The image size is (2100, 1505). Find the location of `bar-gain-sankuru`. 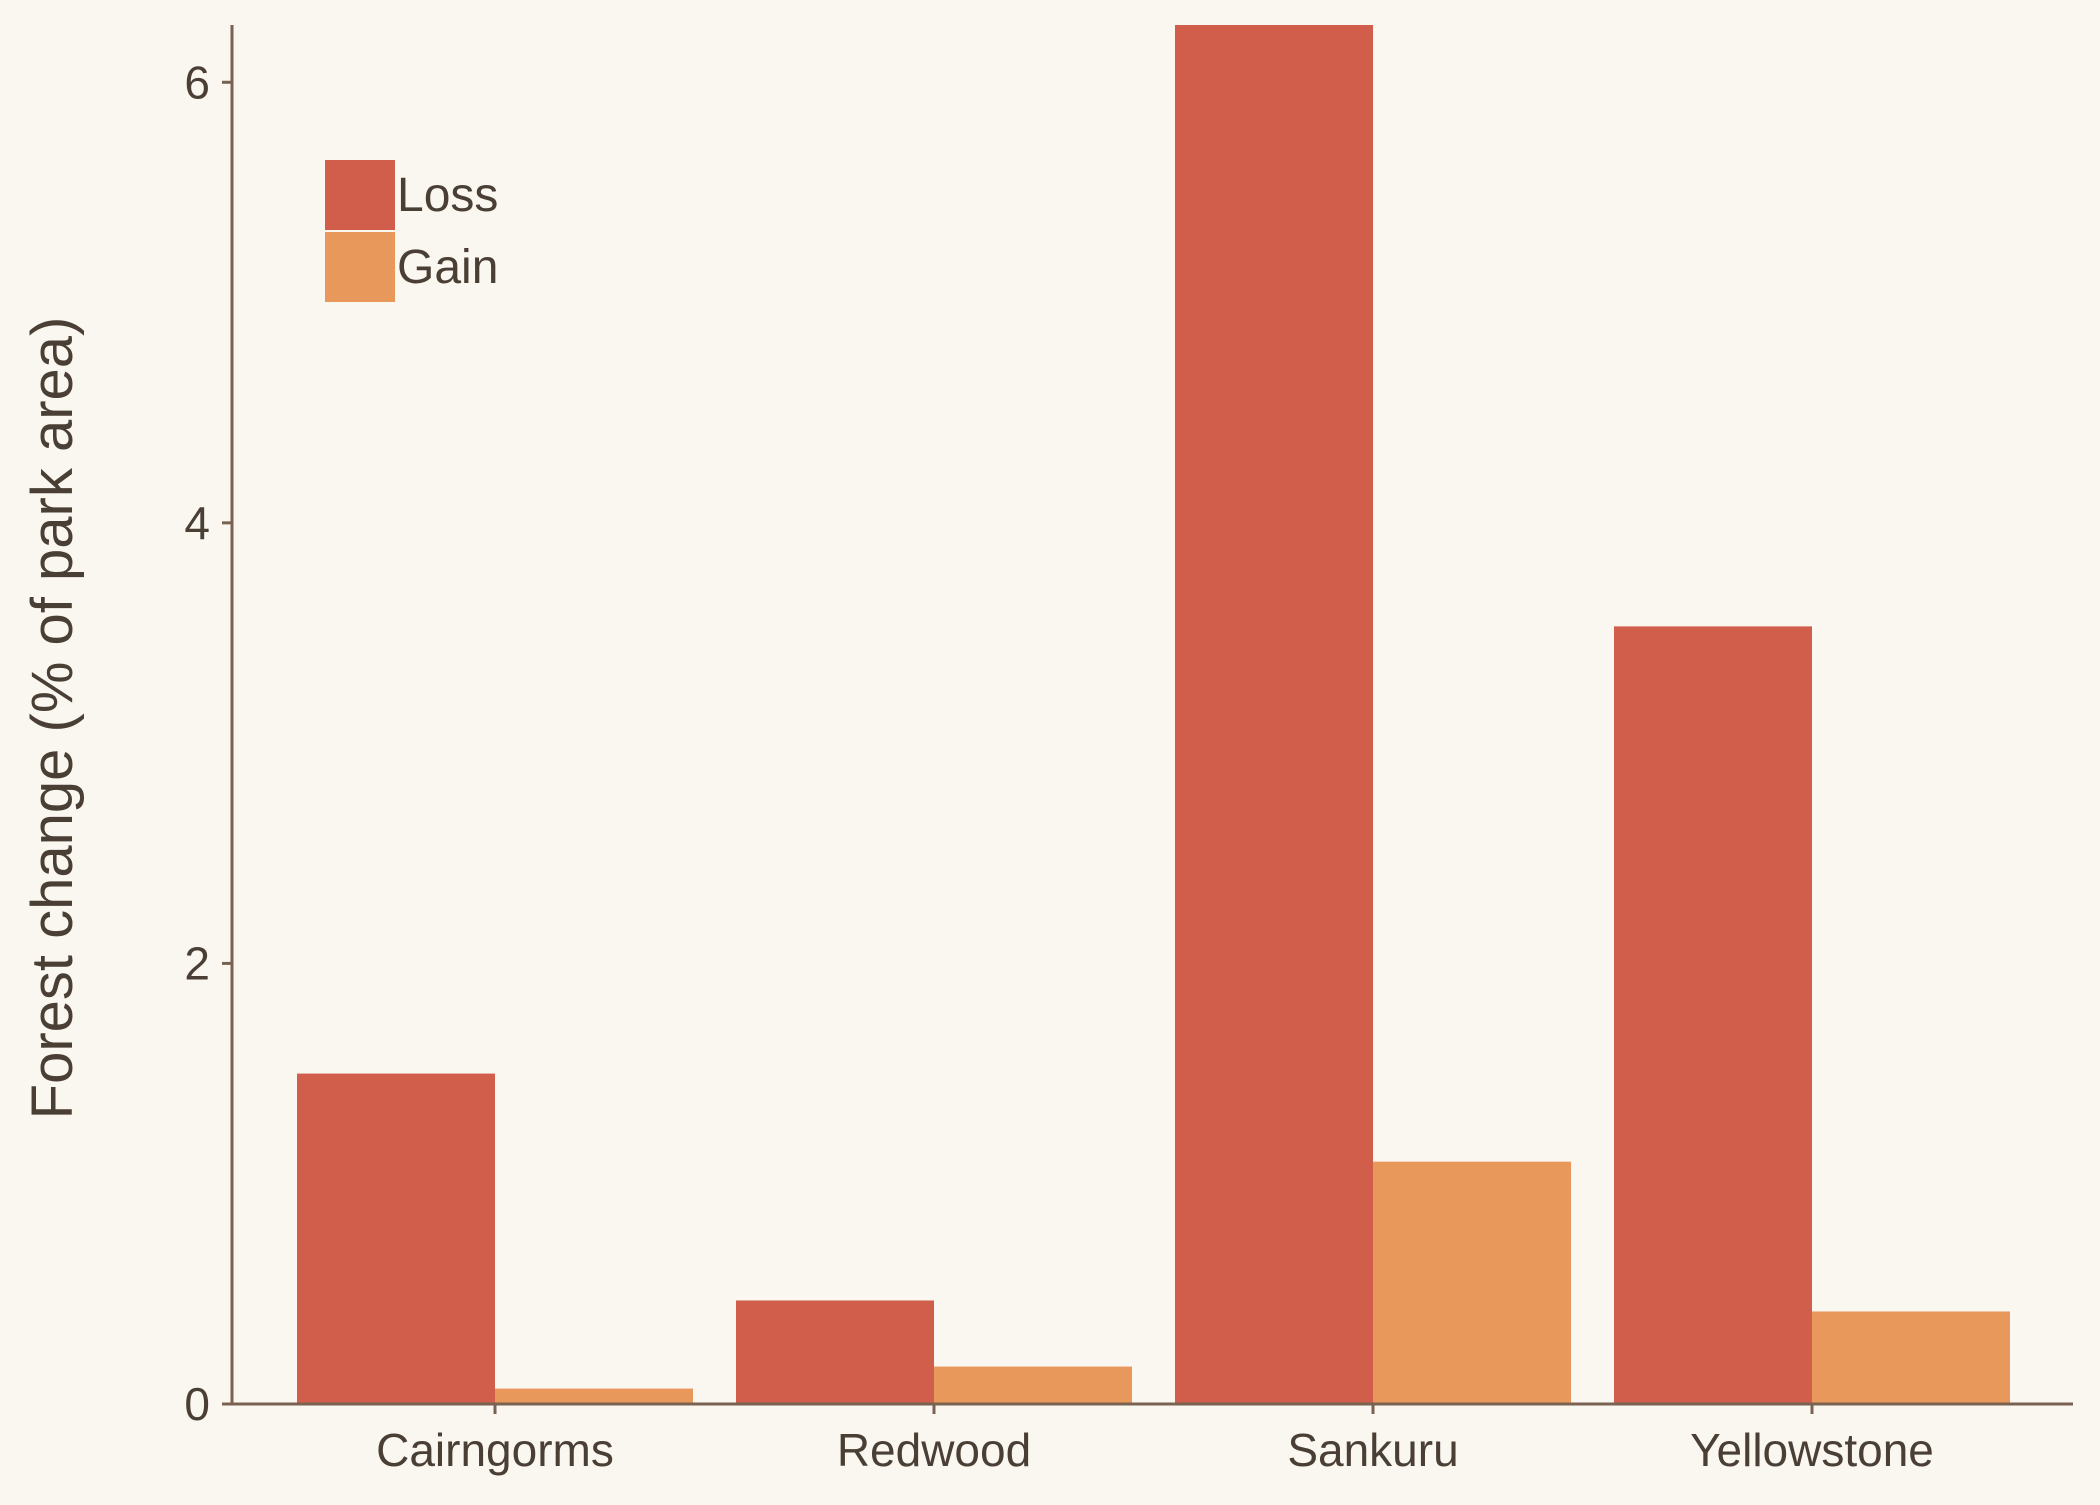

bar-gain-sankuru is located at coordinates (1472, 1282).